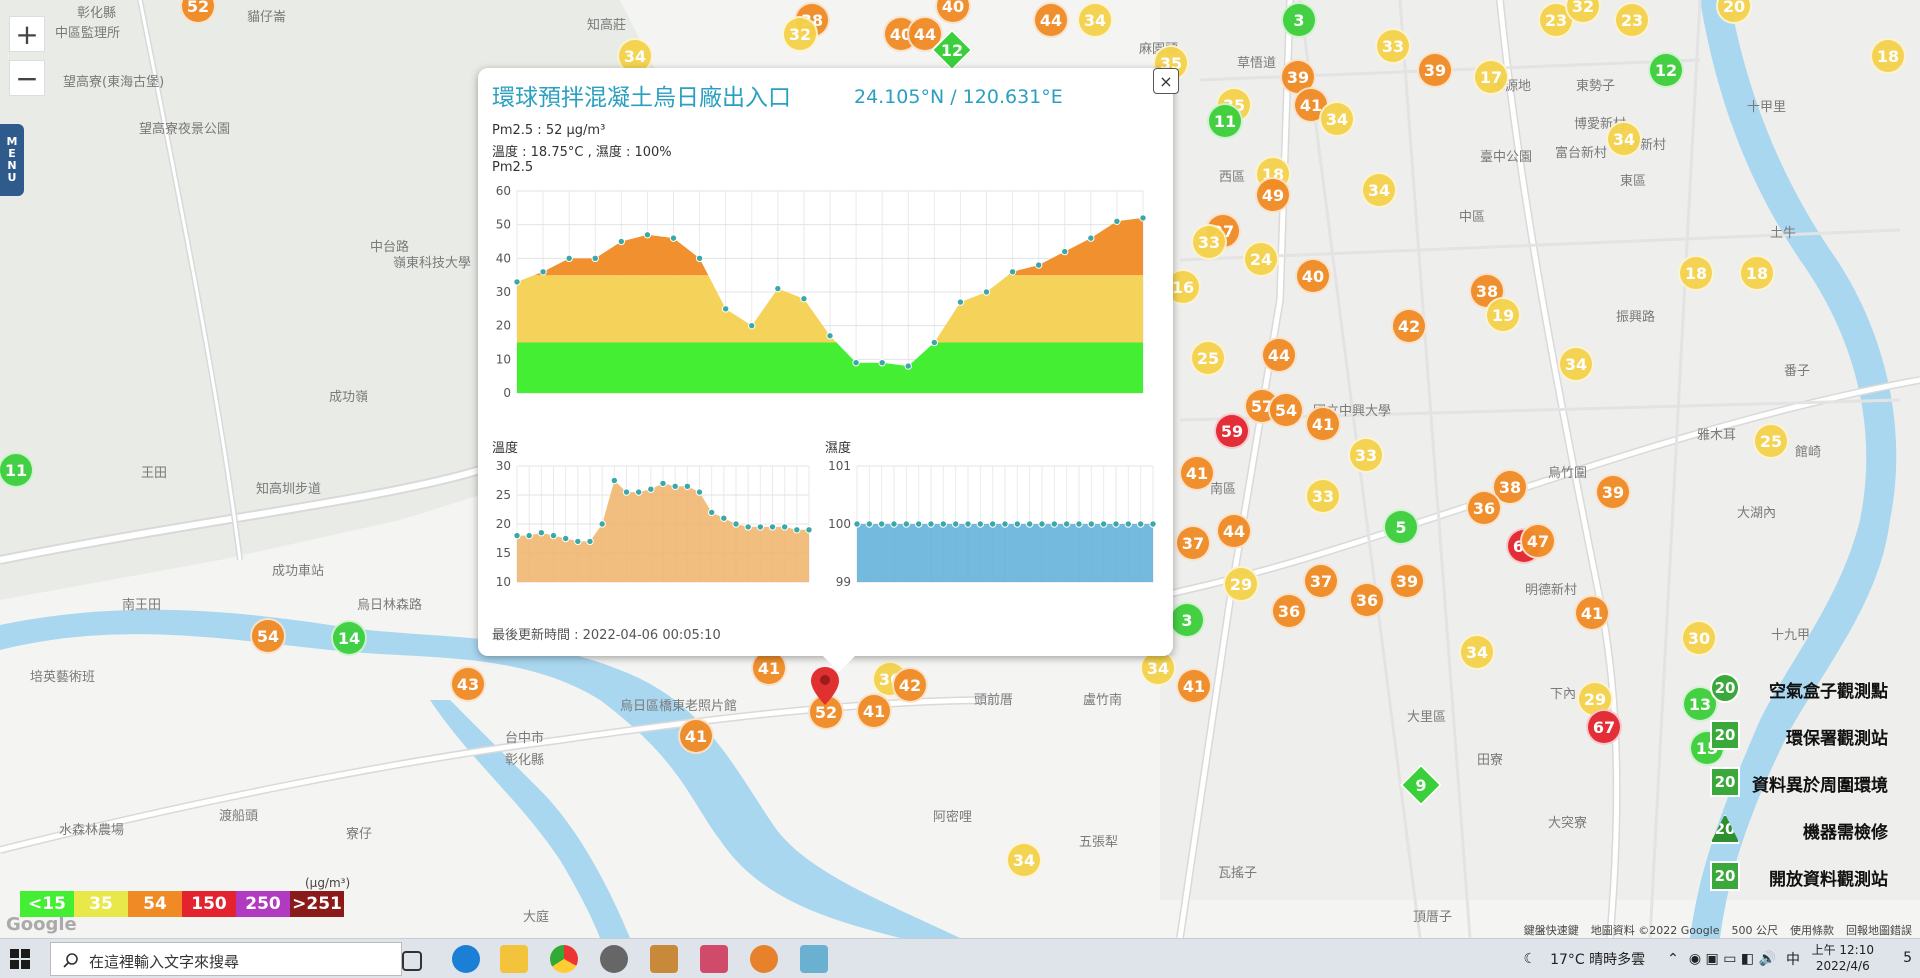 This screenshot has height=978, width=1920. Describe the element at coordinates (412, 961) in the screenshot. I see `task-view-icon` at that location.